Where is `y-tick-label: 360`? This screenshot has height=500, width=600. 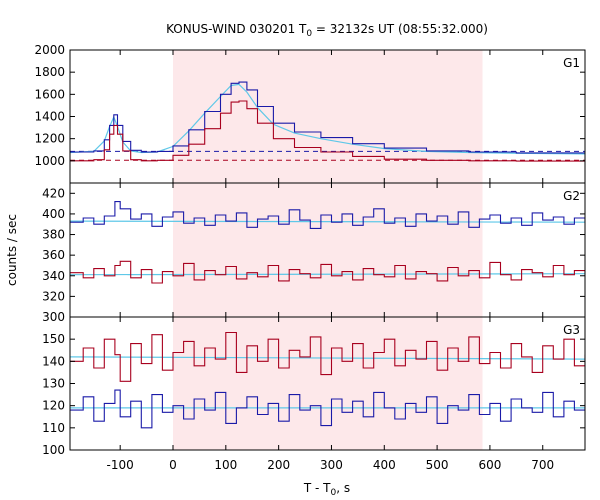
y-tick-label: 360 is located at coordinates (53, 255).